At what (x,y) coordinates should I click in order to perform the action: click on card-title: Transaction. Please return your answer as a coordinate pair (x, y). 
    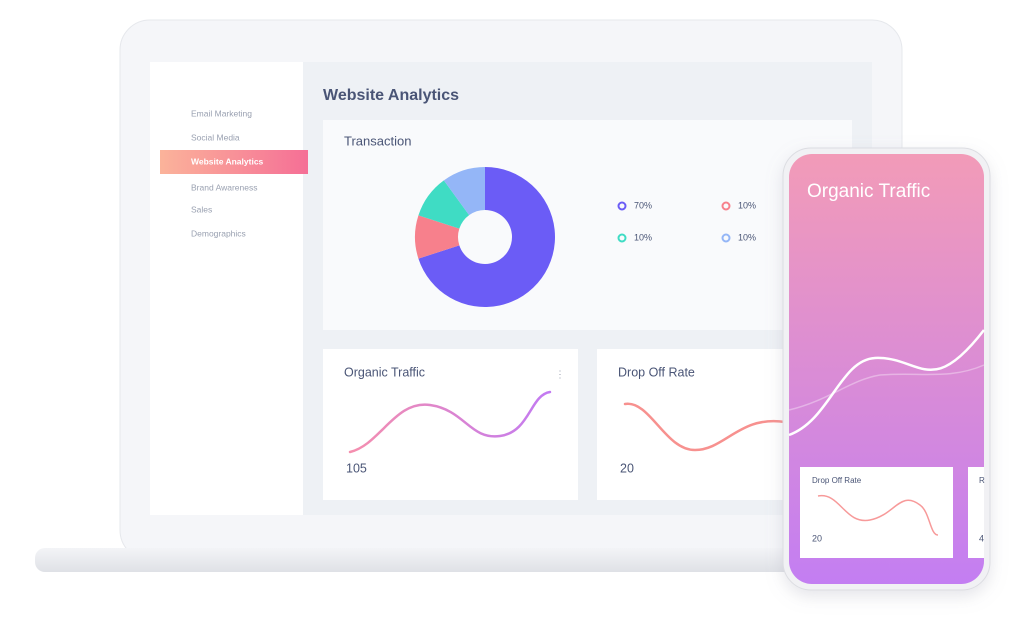
    Looking at the image, I should click on (377, 140).